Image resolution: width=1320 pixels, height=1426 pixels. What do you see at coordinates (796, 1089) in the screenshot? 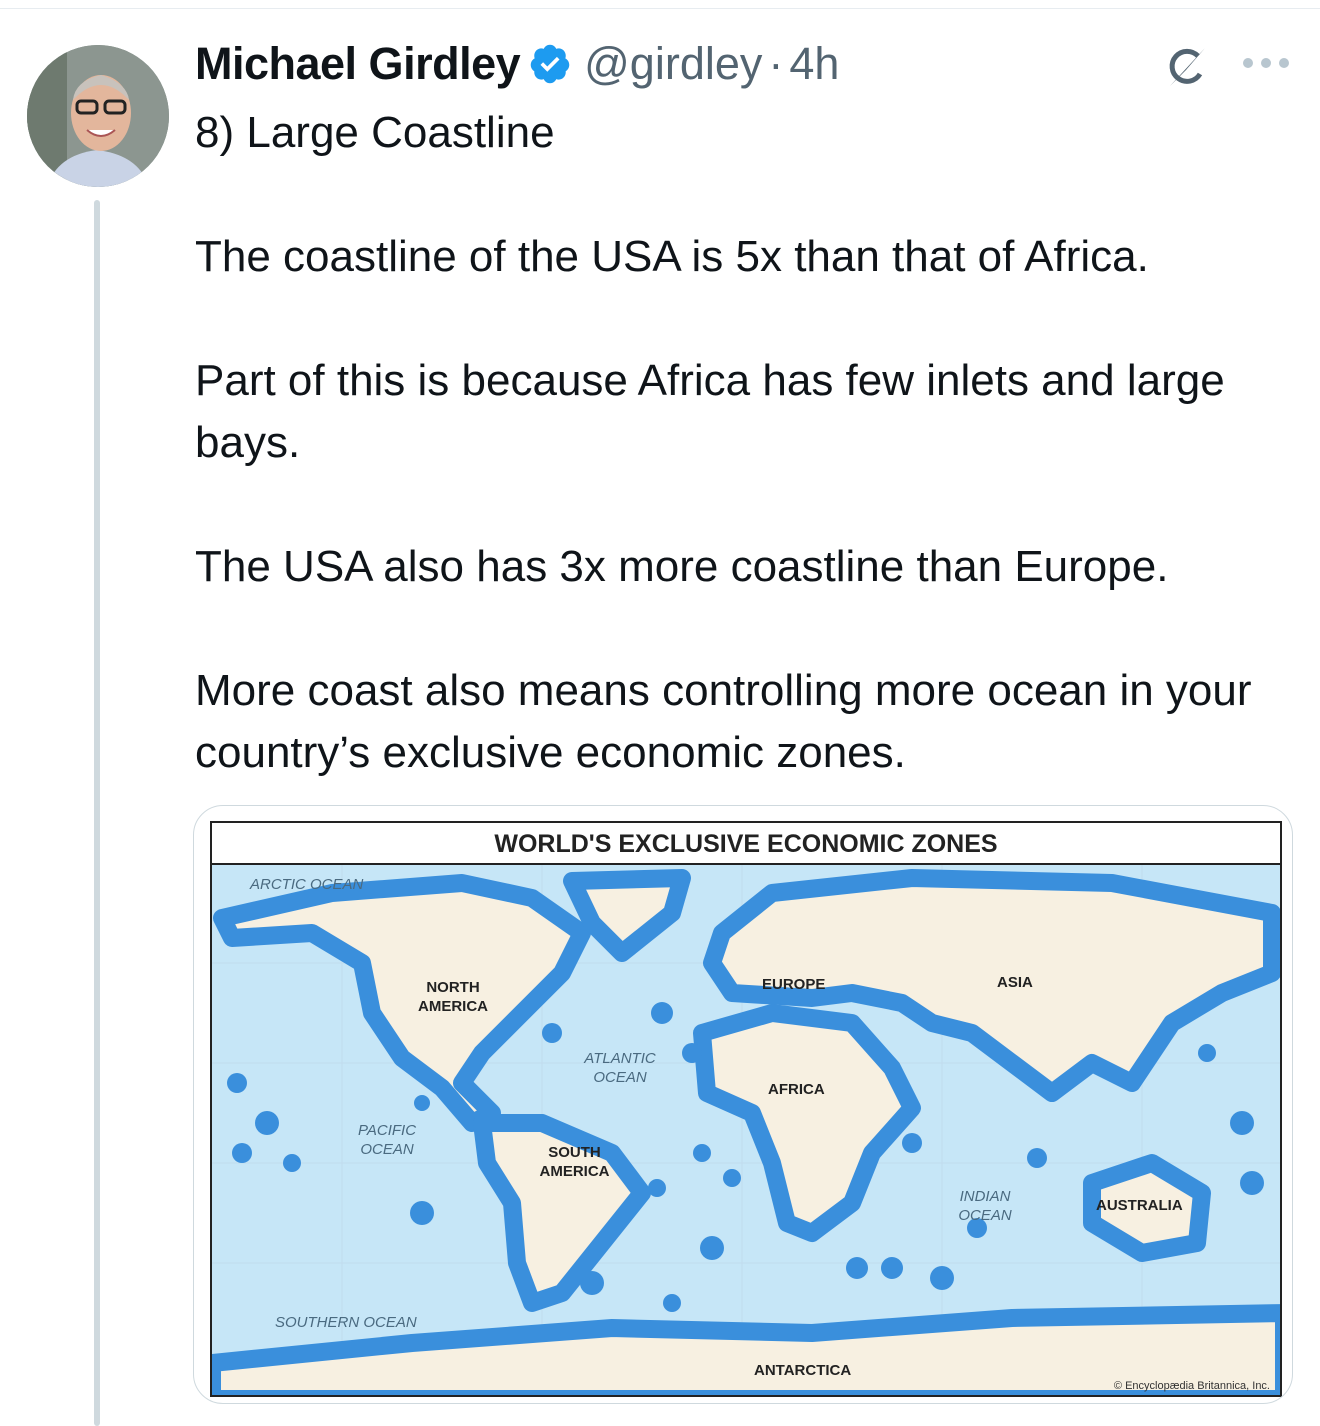
I see `continent-label: AFRICA` at bounding box center [796, 1089].